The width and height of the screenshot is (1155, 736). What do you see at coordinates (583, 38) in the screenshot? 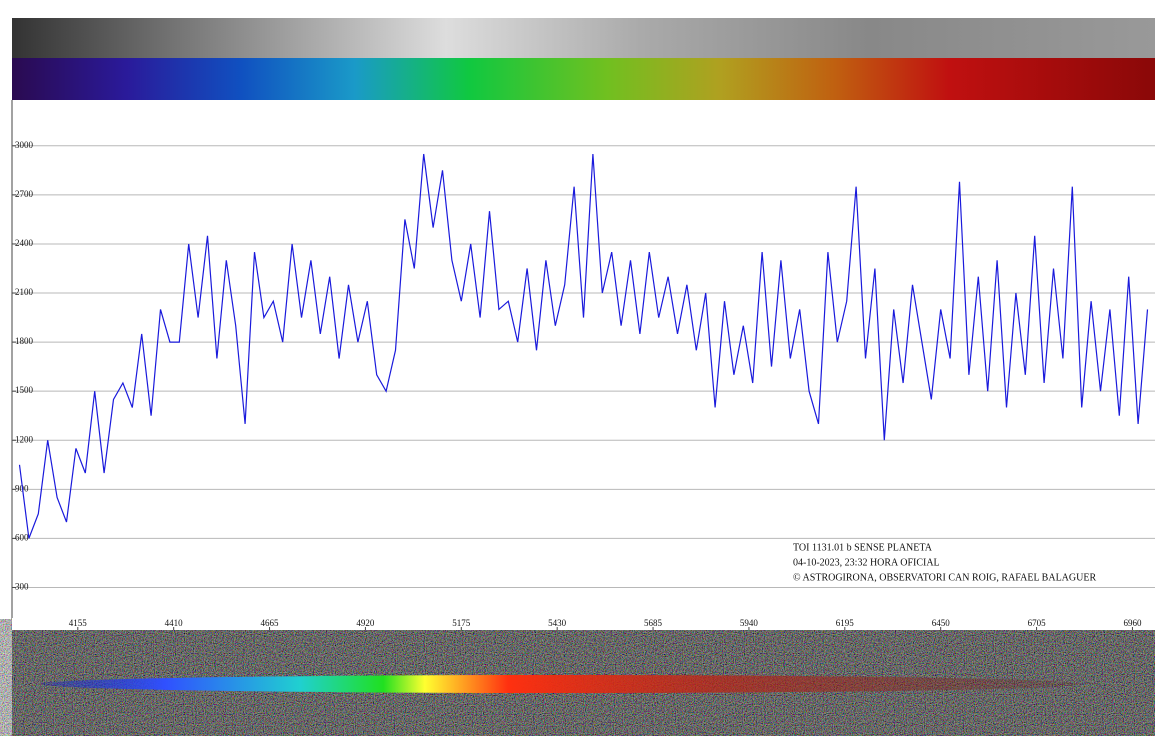
I see `grayscale-spectrum` at bounding box center [583, 38].